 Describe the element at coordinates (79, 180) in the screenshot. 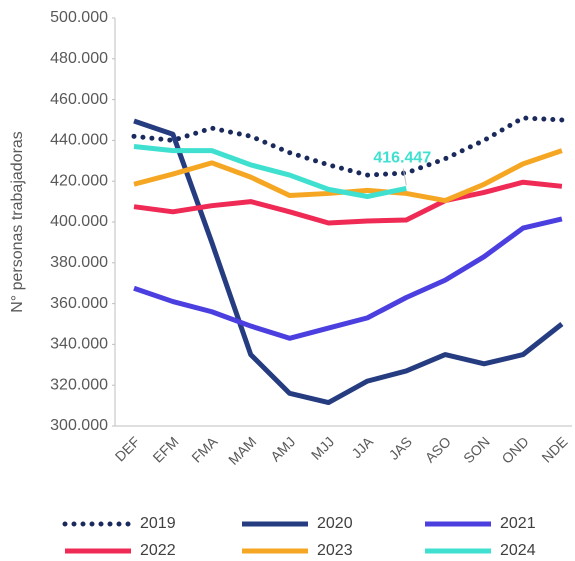

I see `y-tick-label: 420.000` at that location.